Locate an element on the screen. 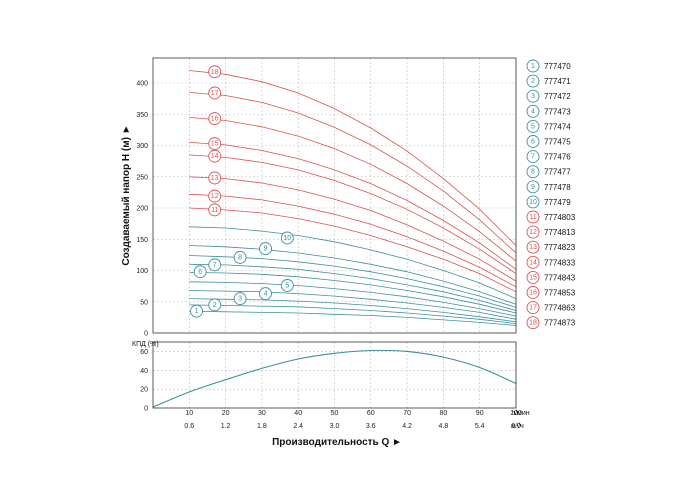 This screenshot has height=500, width=700. curve-badge-label: 2 is located at coordinates (215, 305).